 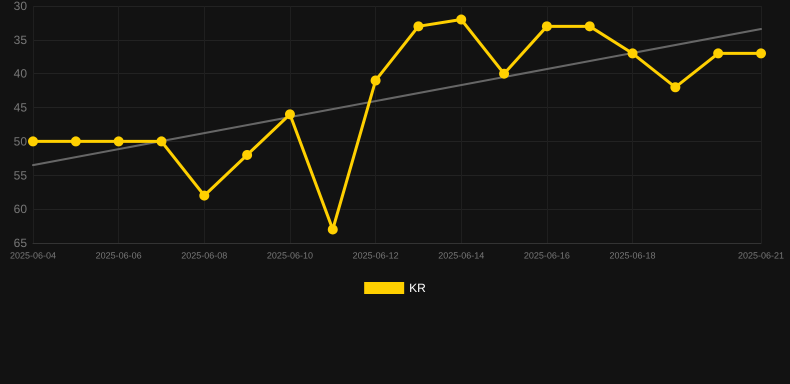 I want to click on y-tick-label: 40, so click(x=21, y=73).